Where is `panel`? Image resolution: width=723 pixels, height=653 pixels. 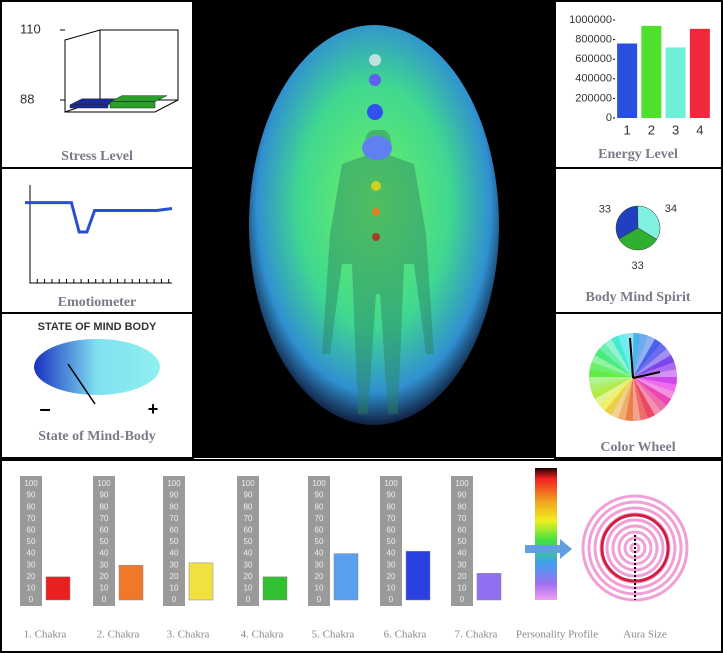 panel is located at coordinates (638, 385).